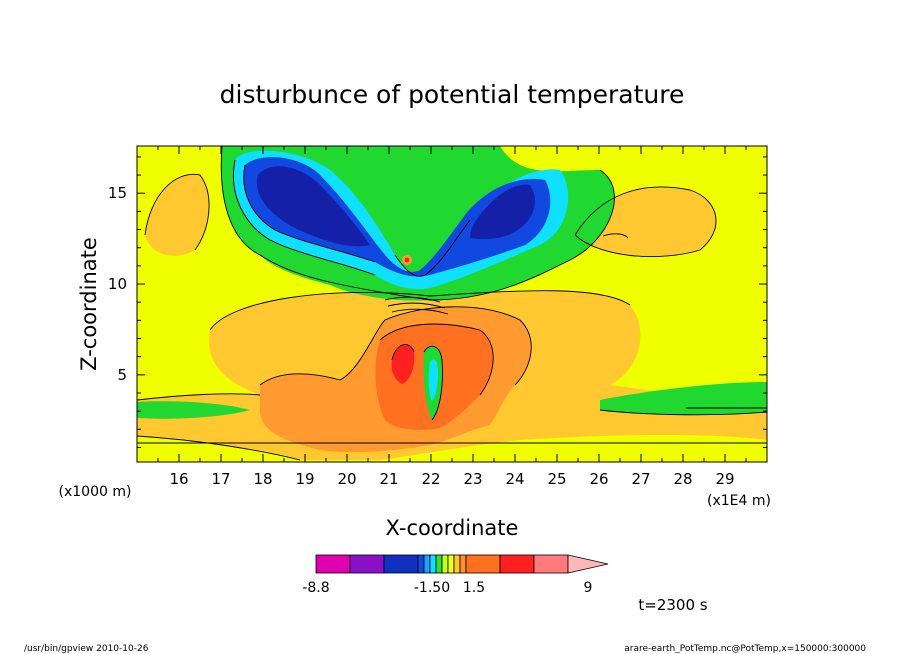  I want to click on time-label: t=2300 s, so click(672, 605).